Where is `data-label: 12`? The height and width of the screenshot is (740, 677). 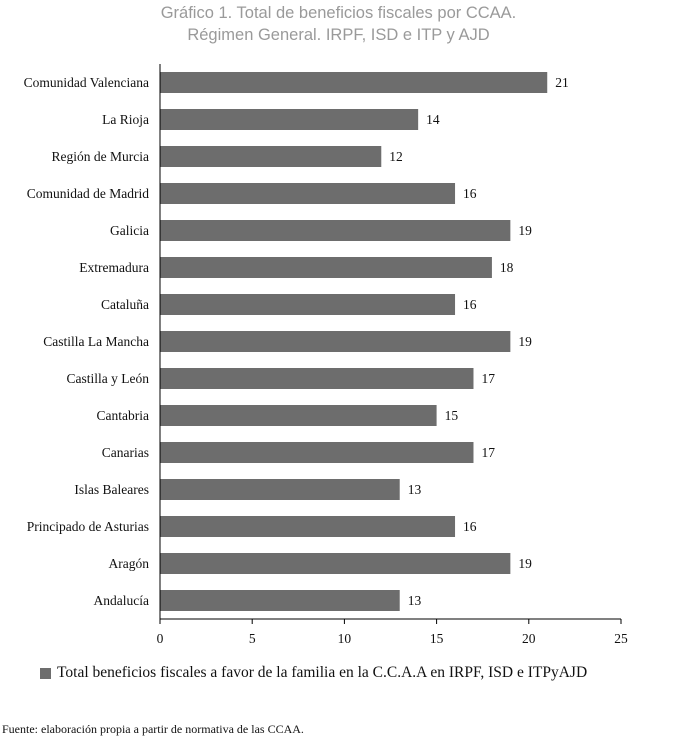
data-label: 12 is located at coordinates (396, 156).